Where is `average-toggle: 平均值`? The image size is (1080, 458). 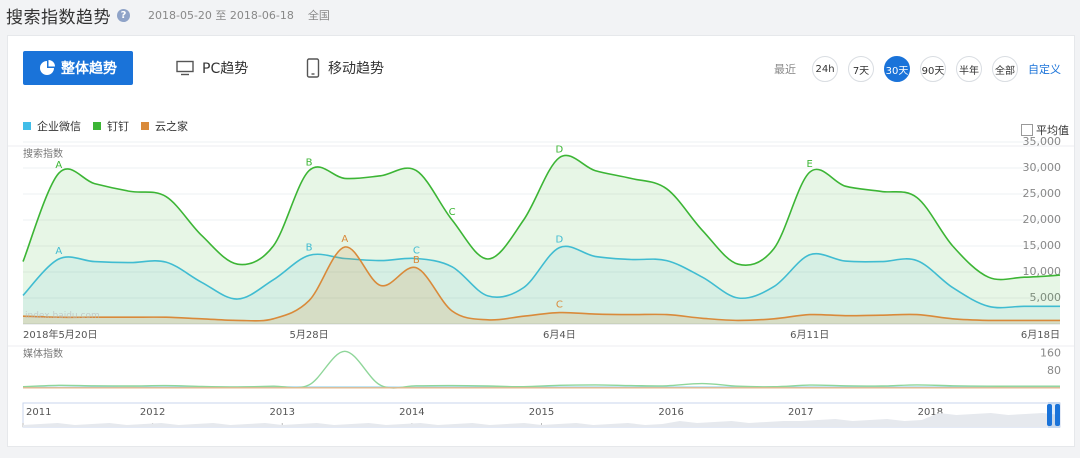 average-toggle: 平均值 is located at coordinates (1045, 130).